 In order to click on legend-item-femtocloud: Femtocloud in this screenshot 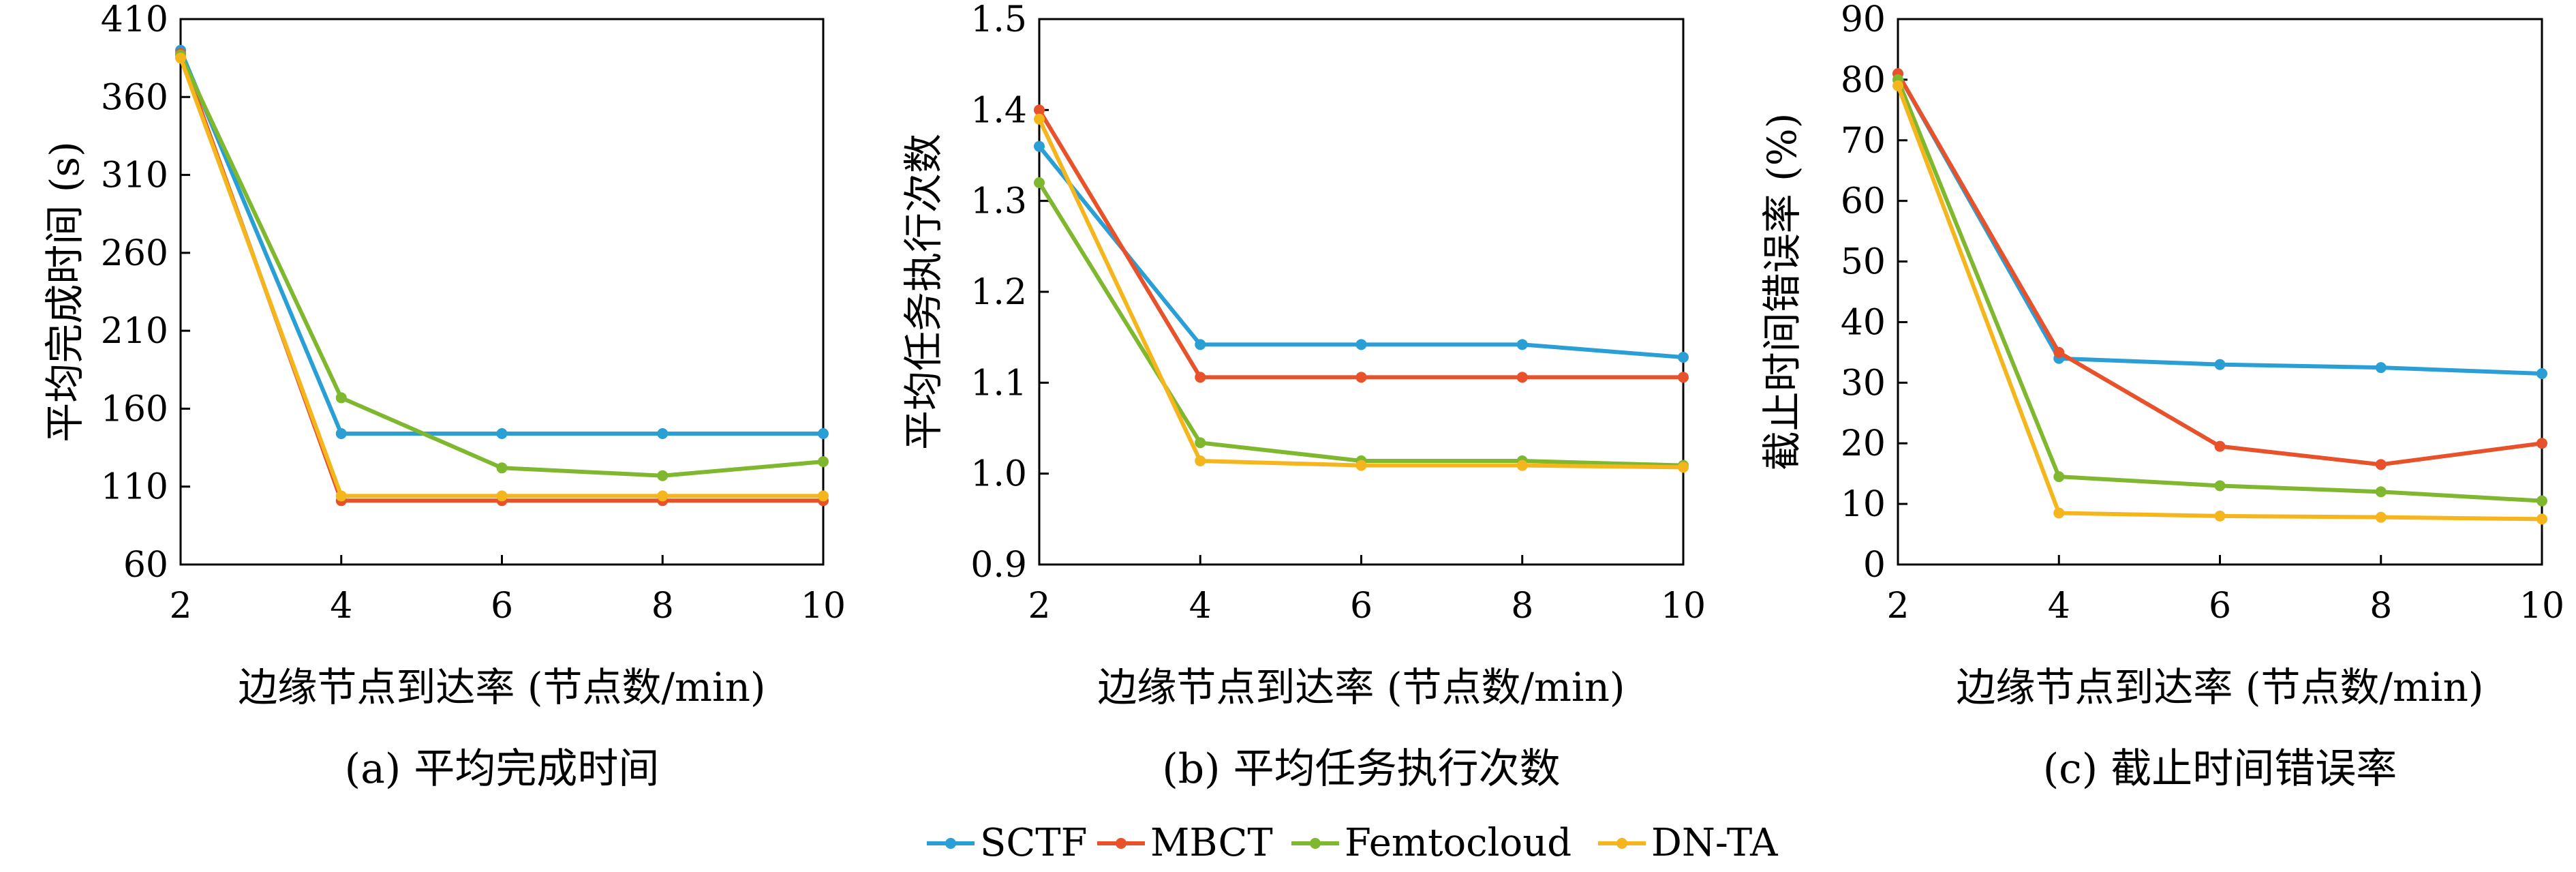, I will do `click(1431, 843)`.